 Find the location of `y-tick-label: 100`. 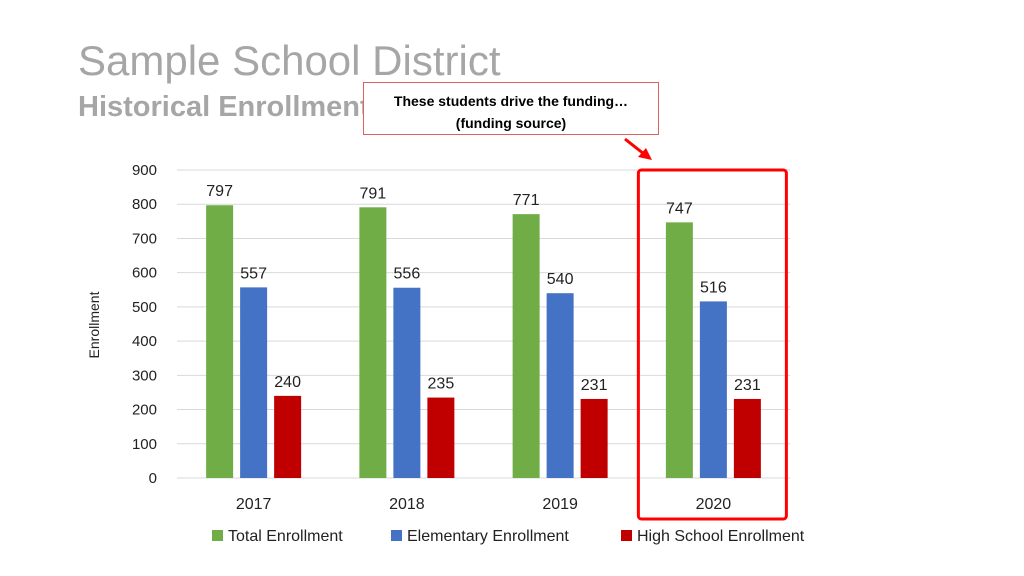

y-tick-label: 100 is located at coordinates (144, 444).